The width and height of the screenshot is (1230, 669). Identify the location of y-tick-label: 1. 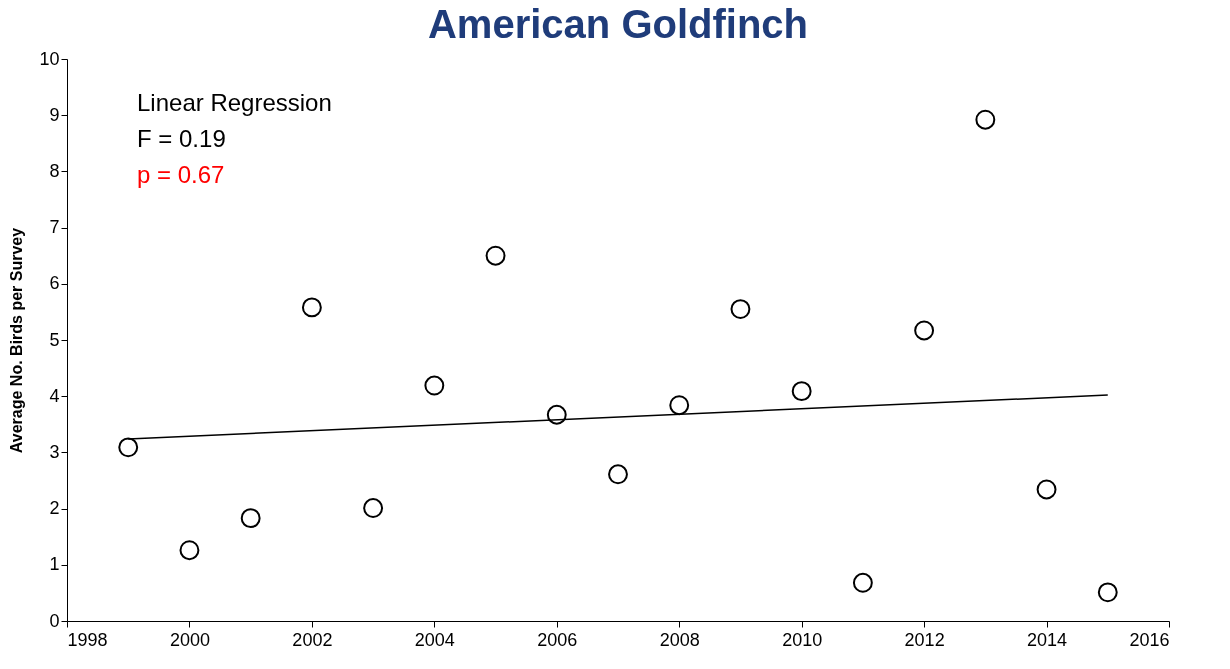
(54, 564).